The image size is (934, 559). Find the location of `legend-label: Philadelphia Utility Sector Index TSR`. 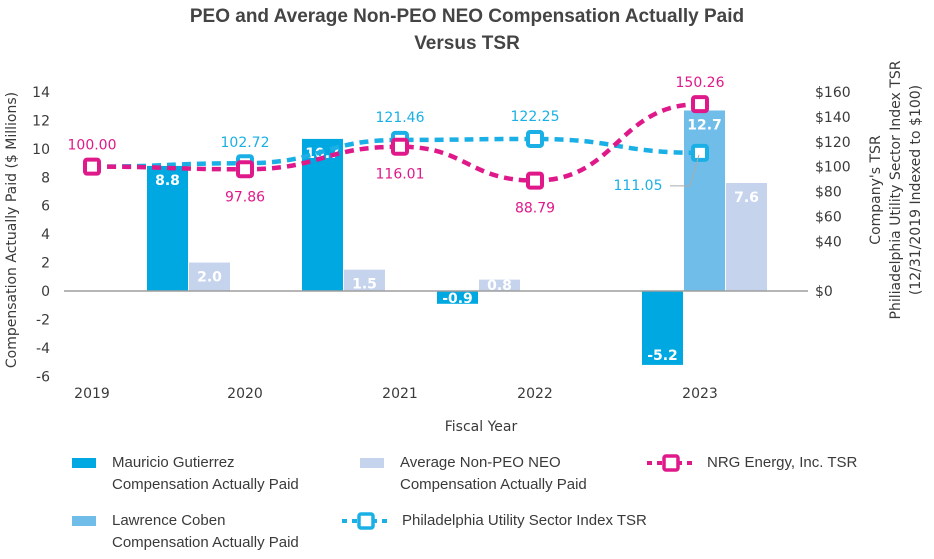

legend-label: Philadelphia Utility Sector Index TSR is located at coordinates (524, 520).